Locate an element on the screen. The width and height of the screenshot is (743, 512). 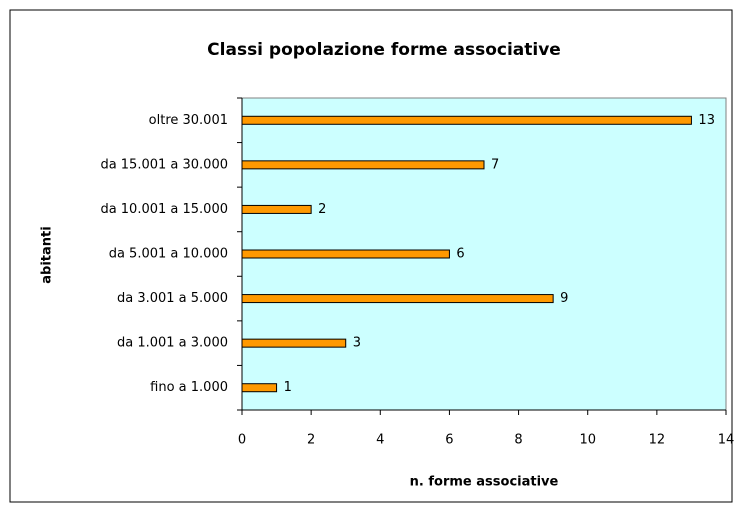
x-tick-label: 10 is located at coordinates (587, 440).